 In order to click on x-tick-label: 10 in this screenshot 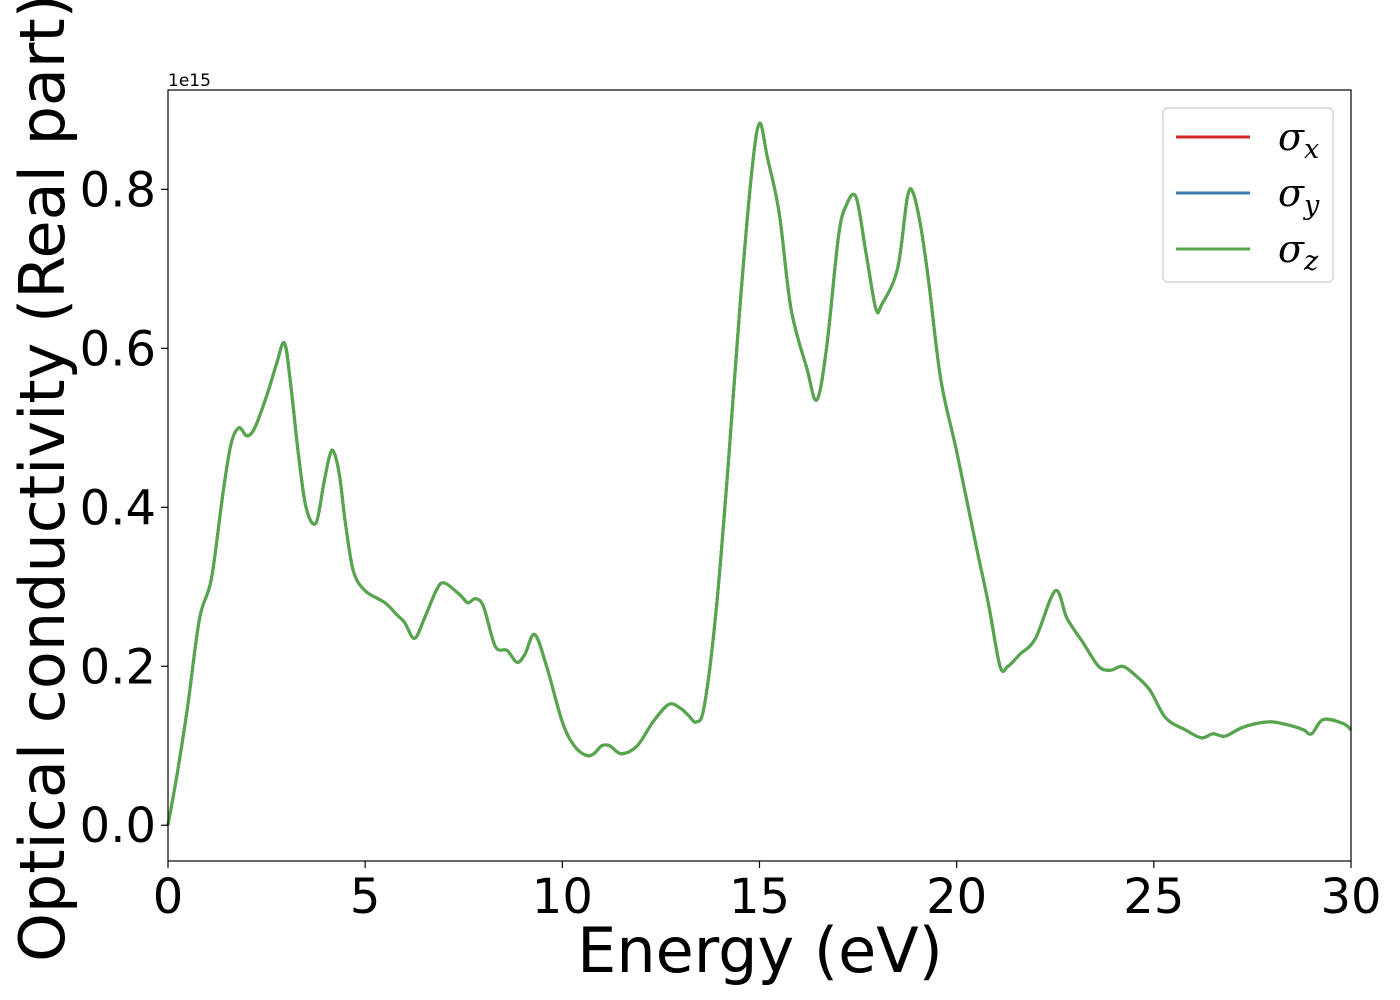, I will do `click(562, 897)`.